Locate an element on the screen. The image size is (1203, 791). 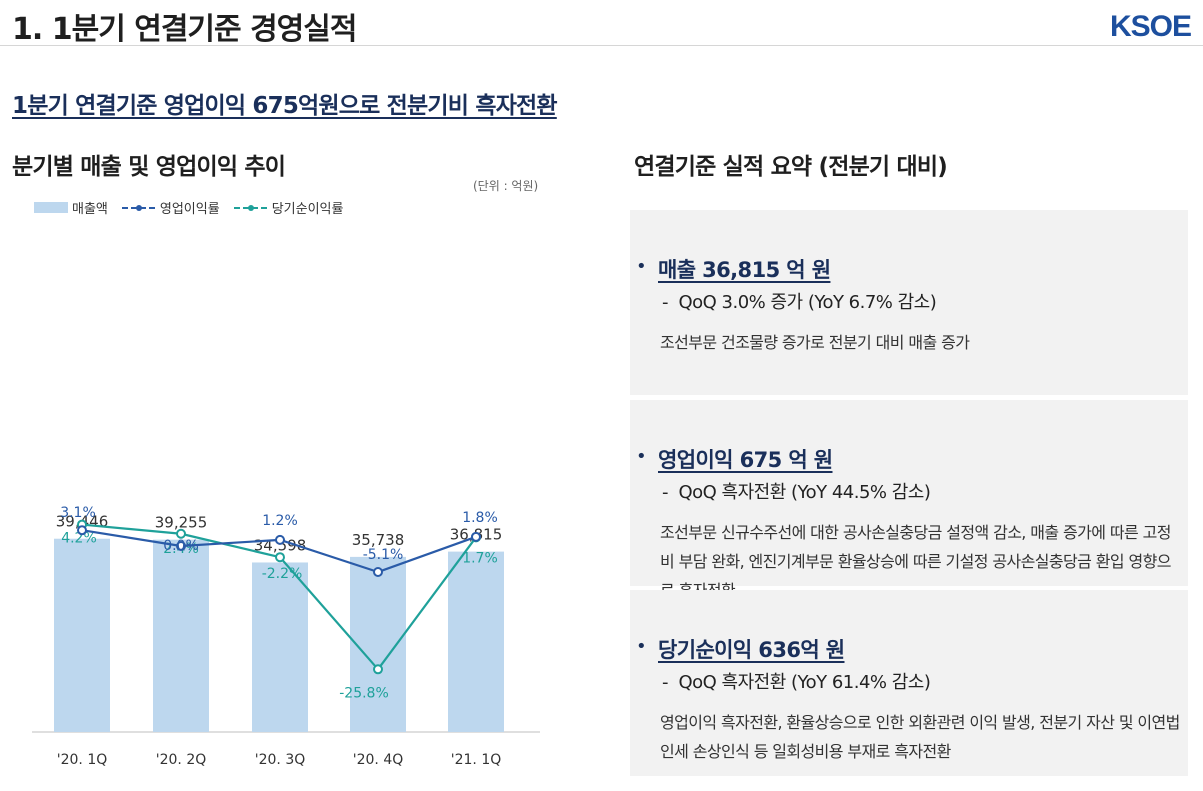
legend-swatch-bar is located at coordinates (51, 207).